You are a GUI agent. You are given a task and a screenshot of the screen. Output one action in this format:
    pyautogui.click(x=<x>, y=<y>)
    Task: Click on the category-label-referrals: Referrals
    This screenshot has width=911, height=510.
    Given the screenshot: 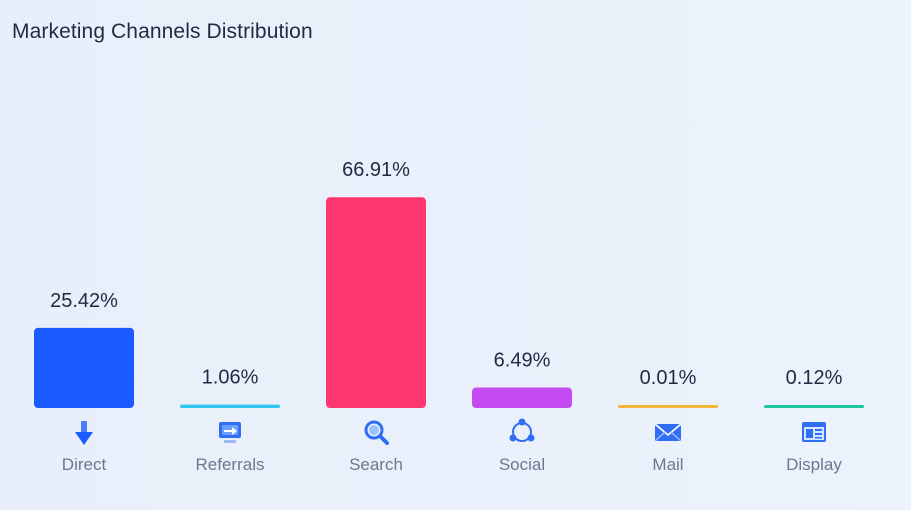 What is the action you would take?
    pyautogui.click(x=230, y=464)
    